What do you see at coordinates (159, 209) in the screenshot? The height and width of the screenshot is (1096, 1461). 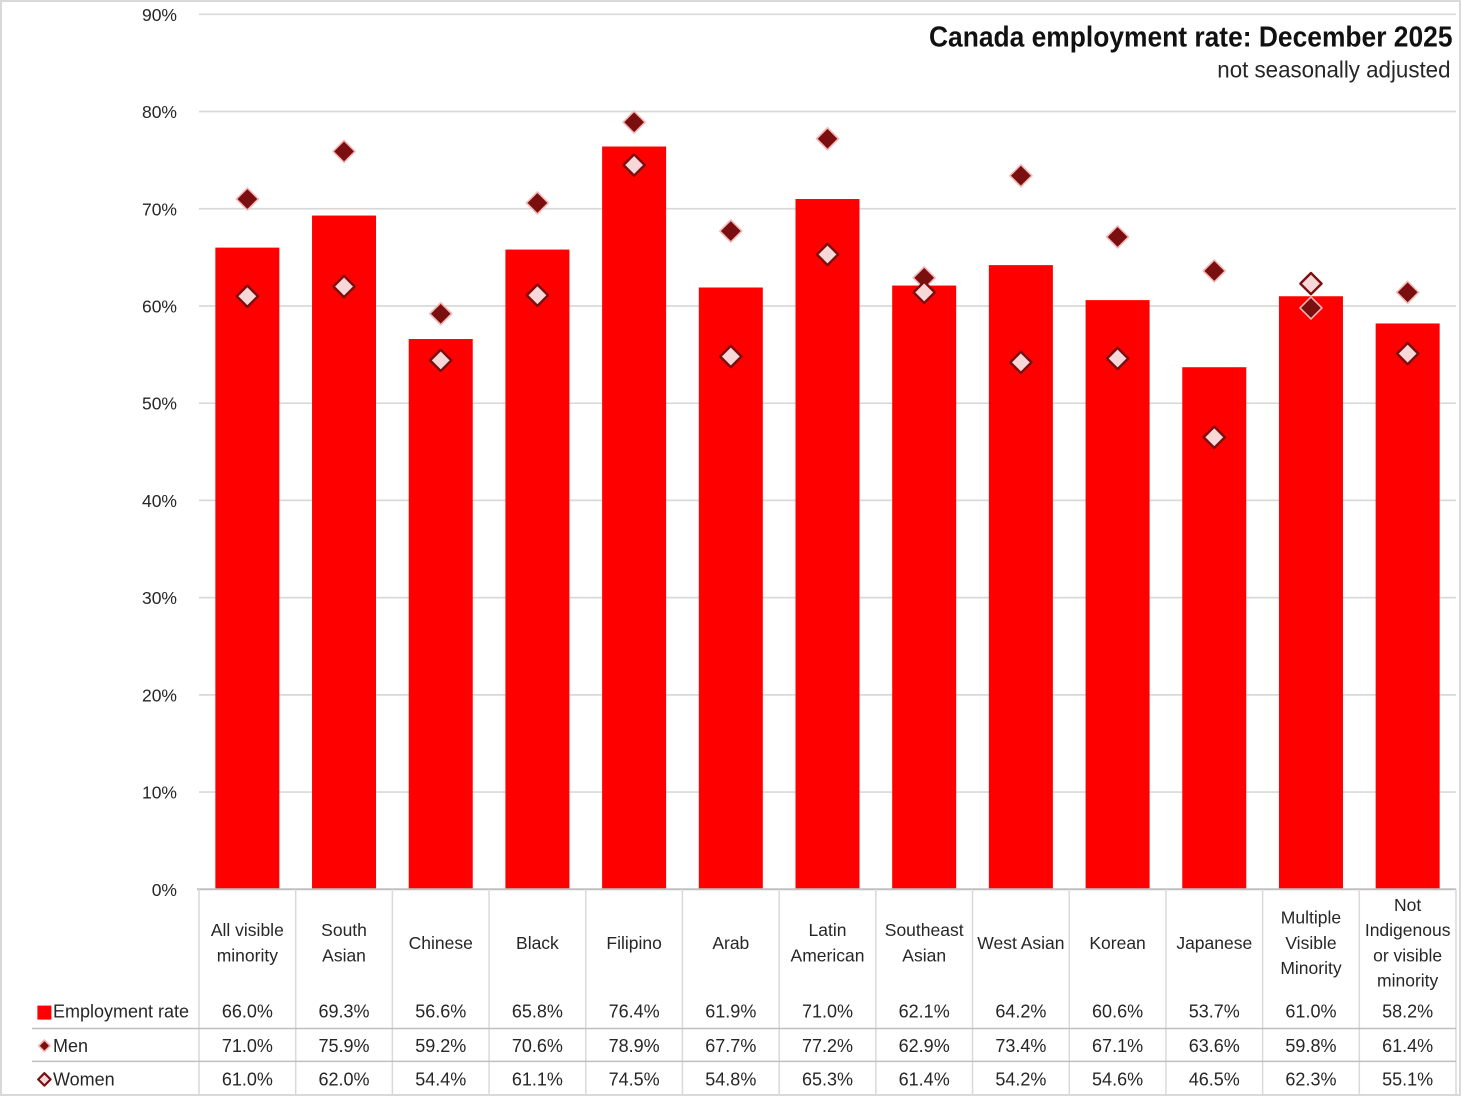 I see `svg-text: 70%` at bounding box center [159, 209].